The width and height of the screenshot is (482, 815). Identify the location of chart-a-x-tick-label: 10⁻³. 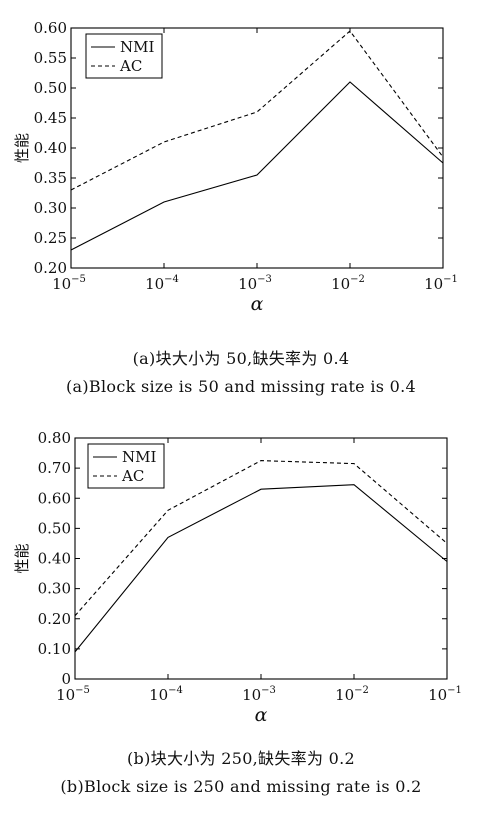
(255, 283).